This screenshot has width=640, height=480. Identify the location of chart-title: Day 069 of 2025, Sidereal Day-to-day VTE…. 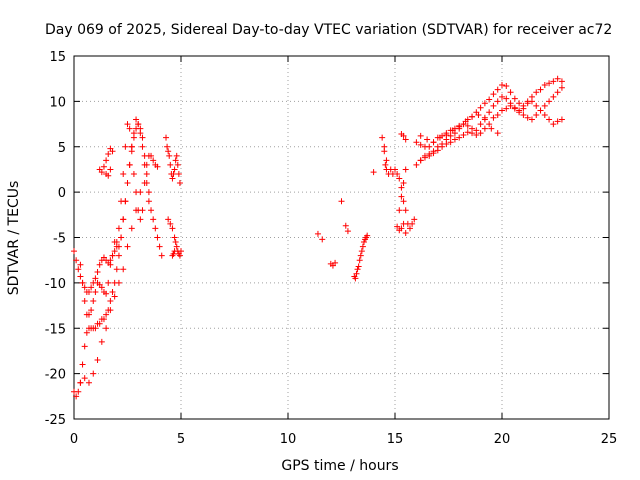
(328, 30).